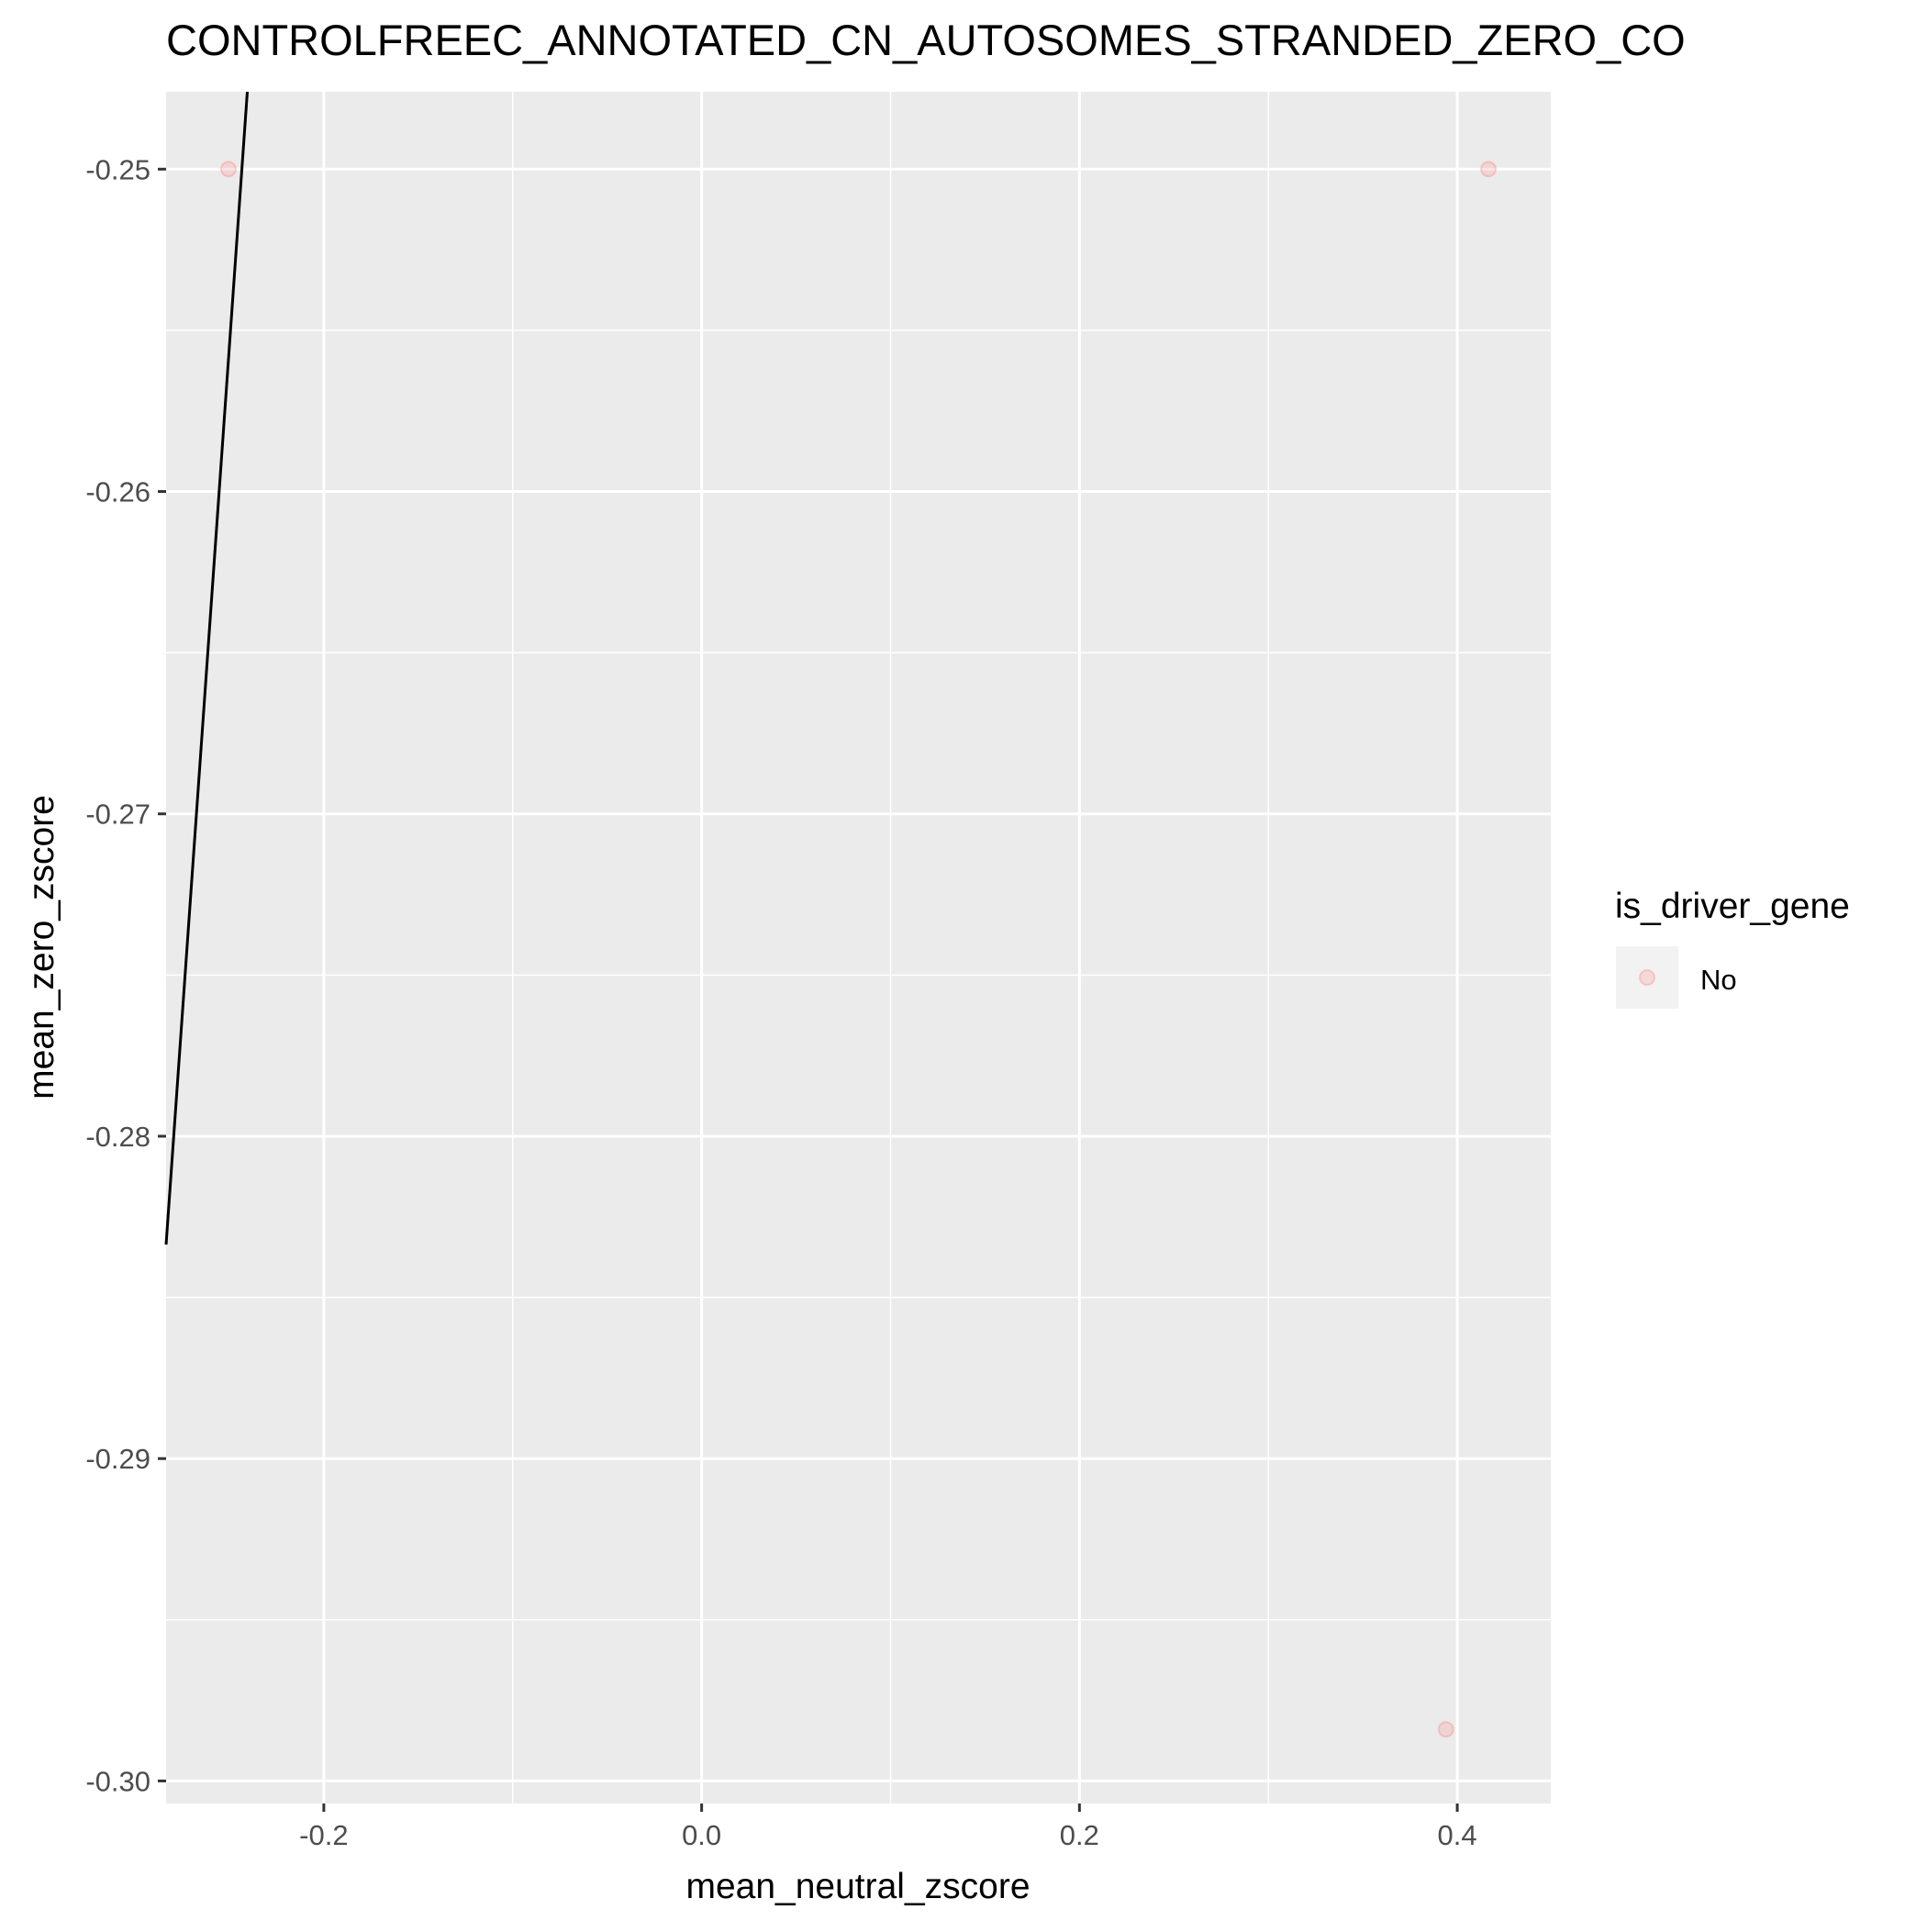 The height and width of the screenshot is (1932, 1927). What do you see at coordinates (117, 1781) in the screenshot?
I see `y-tick-label: -0.30` at bounding box center [117, 1781].